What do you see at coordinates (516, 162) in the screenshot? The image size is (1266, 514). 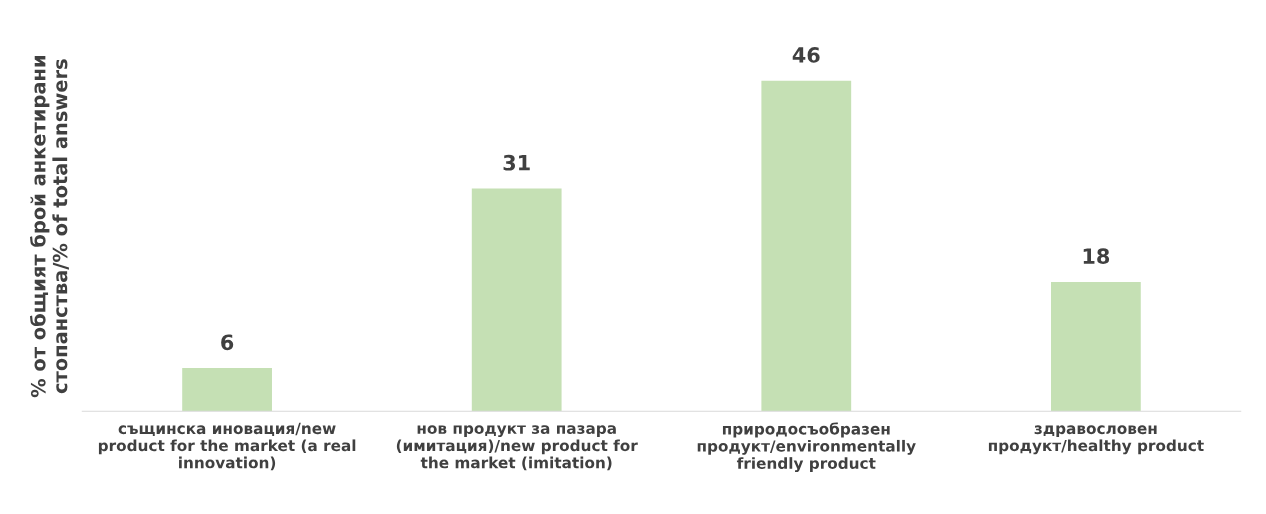 I see `data-label: 31` at bounding box center [516, 162].